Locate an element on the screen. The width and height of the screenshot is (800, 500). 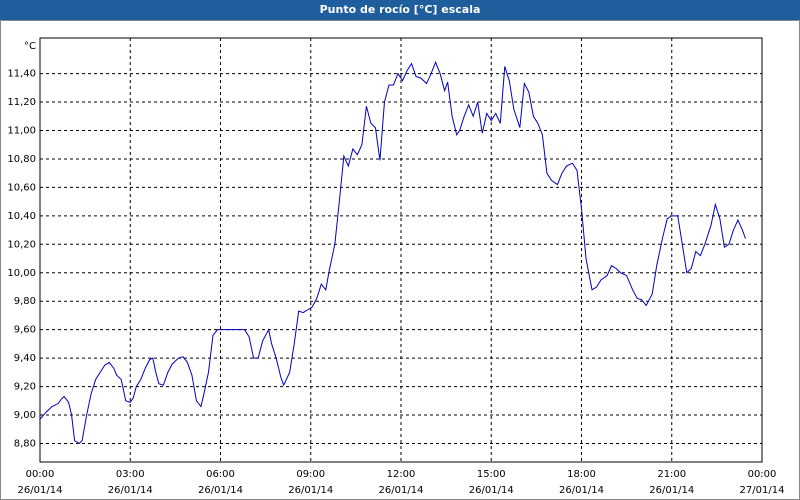
y-tick-label: 9,80 is located at coordinates (25, 301).